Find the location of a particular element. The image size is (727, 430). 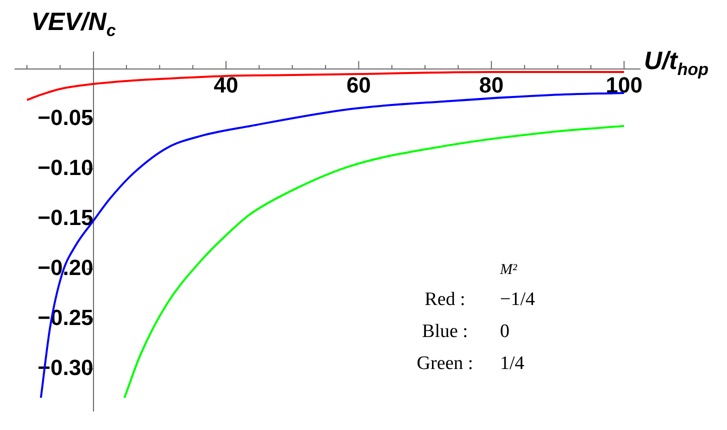

x-axis-title: U/t$_{hop}$ is located at coordinates (676, 63).